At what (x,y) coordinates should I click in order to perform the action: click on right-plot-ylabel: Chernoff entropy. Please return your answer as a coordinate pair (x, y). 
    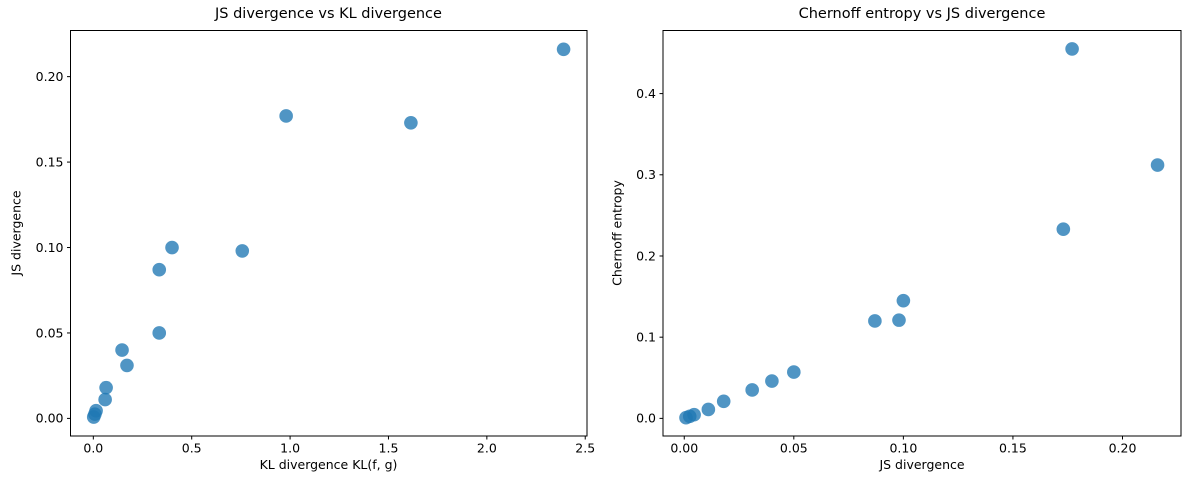
    Looking at the image, I should click on (617, 233).